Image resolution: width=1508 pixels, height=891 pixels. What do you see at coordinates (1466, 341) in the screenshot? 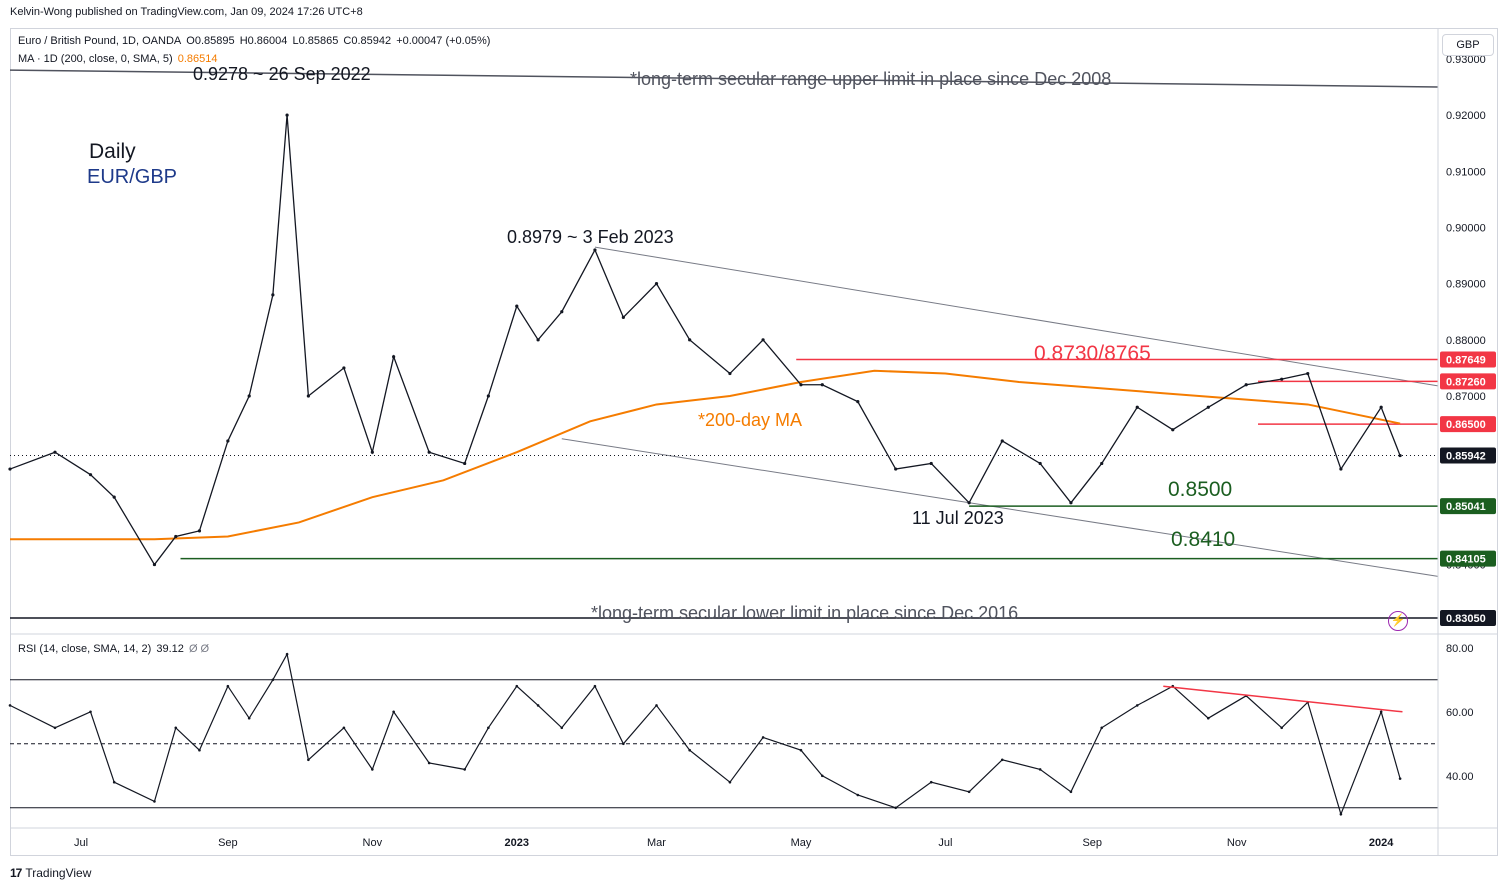
I see `price-tick-label: 0.88000` at bounding box center [1466, 341].